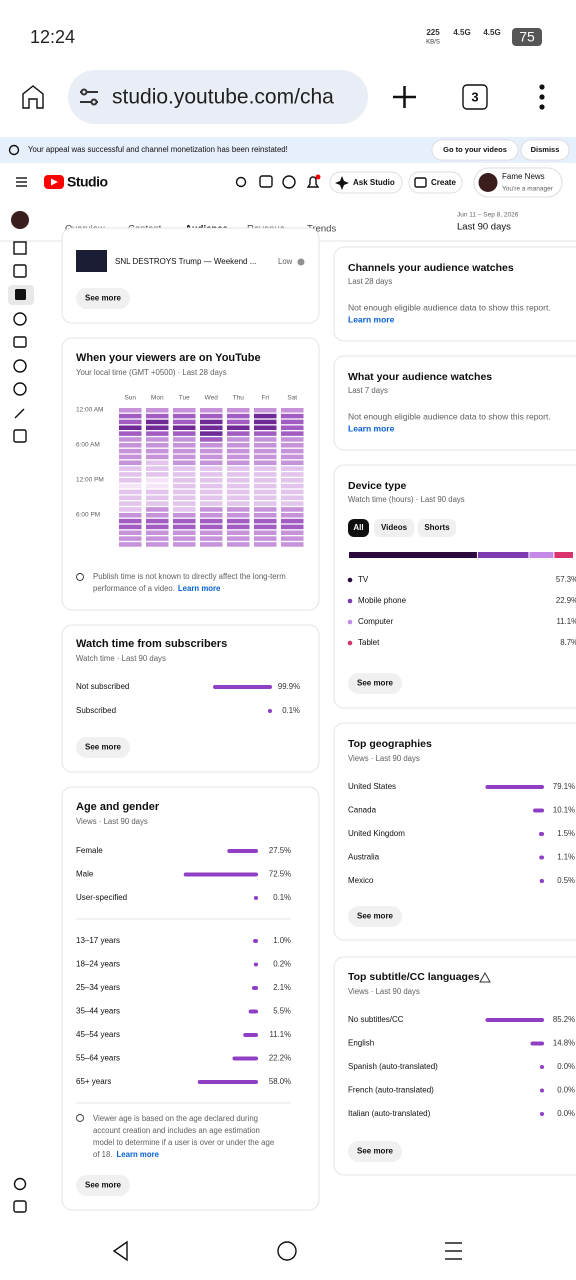 Image resolution: width=576 pixels, height=1280 pixels. What do you see at coordinates (218, 97) in the screenshot?
I see `url-bar` at bounding box center [218, 97].